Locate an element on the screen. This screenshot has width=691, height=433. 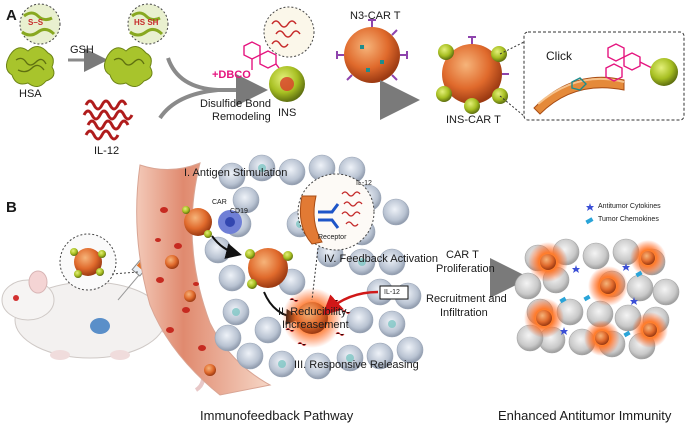
triazole-linker is located at coordinates (579, 84).